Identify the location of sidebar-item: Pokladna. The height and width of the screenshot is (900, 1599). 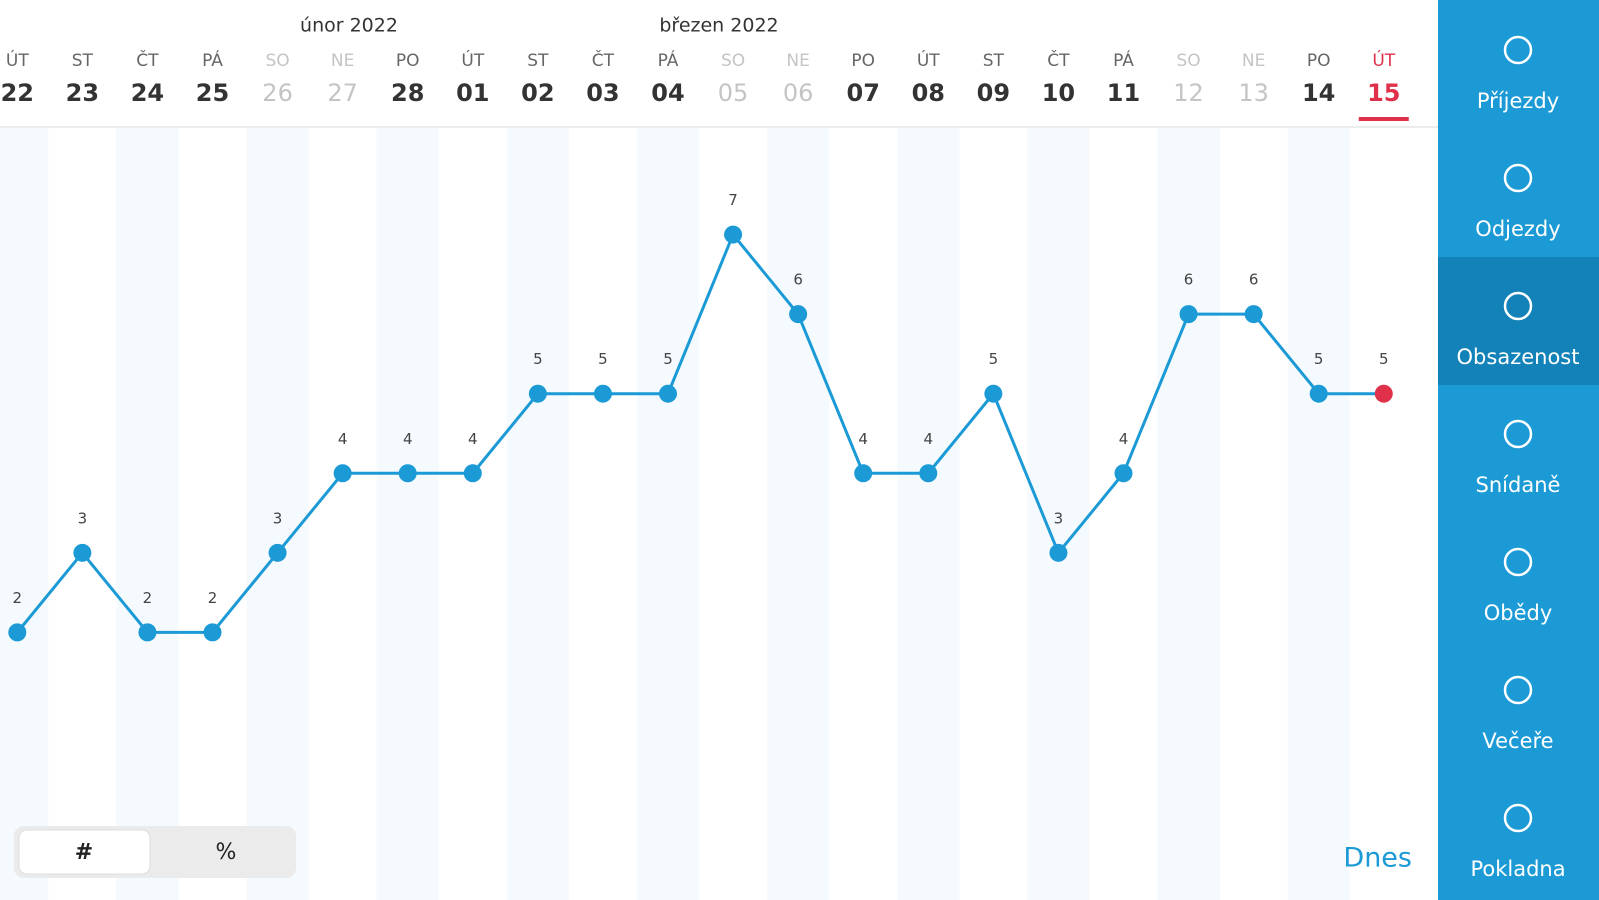
(1518, 842).